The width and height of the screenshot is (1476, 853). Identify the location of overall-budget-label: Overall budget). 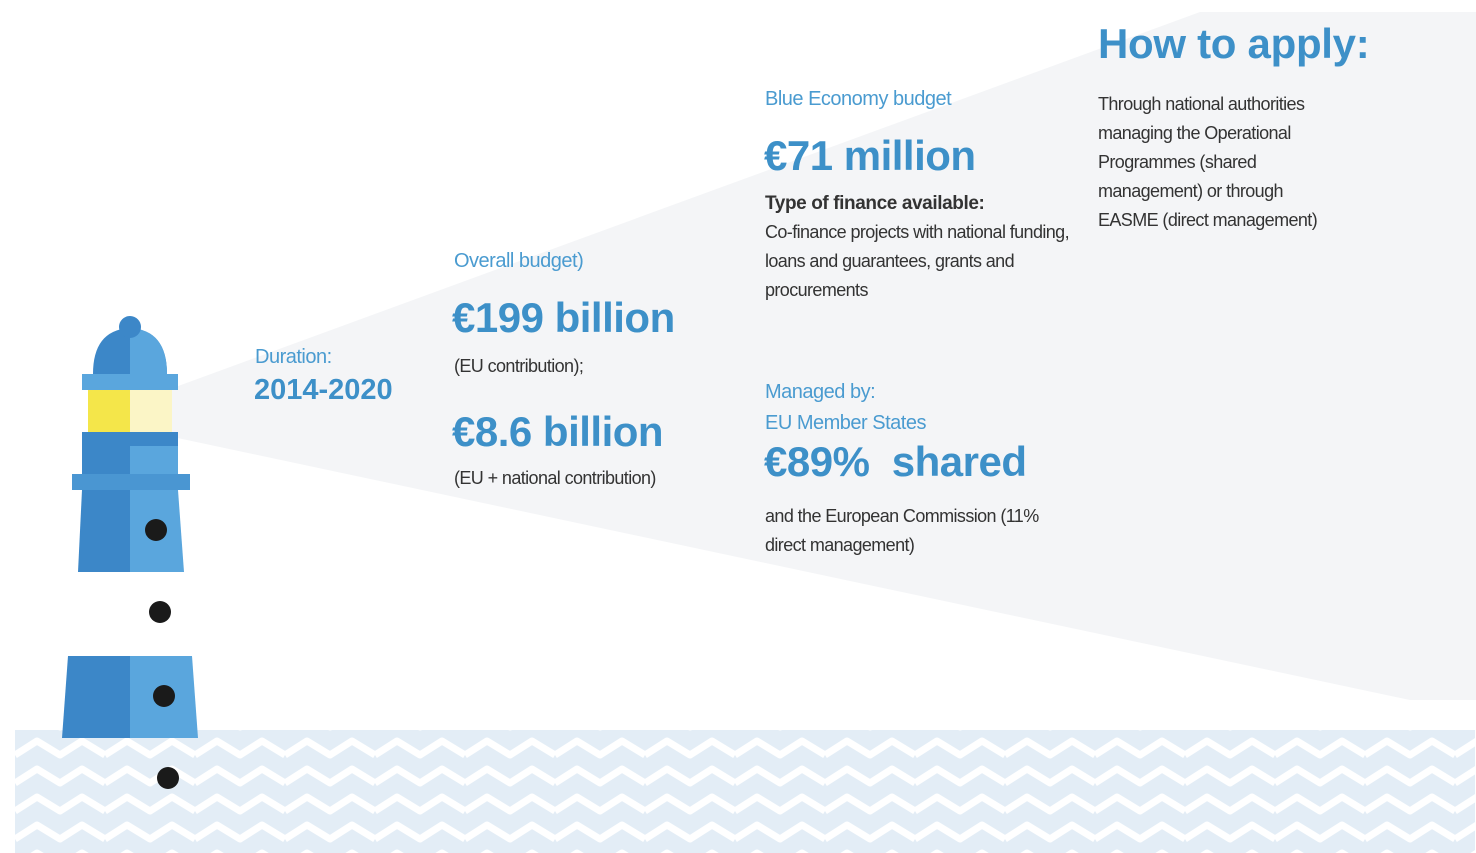
(518, 261).